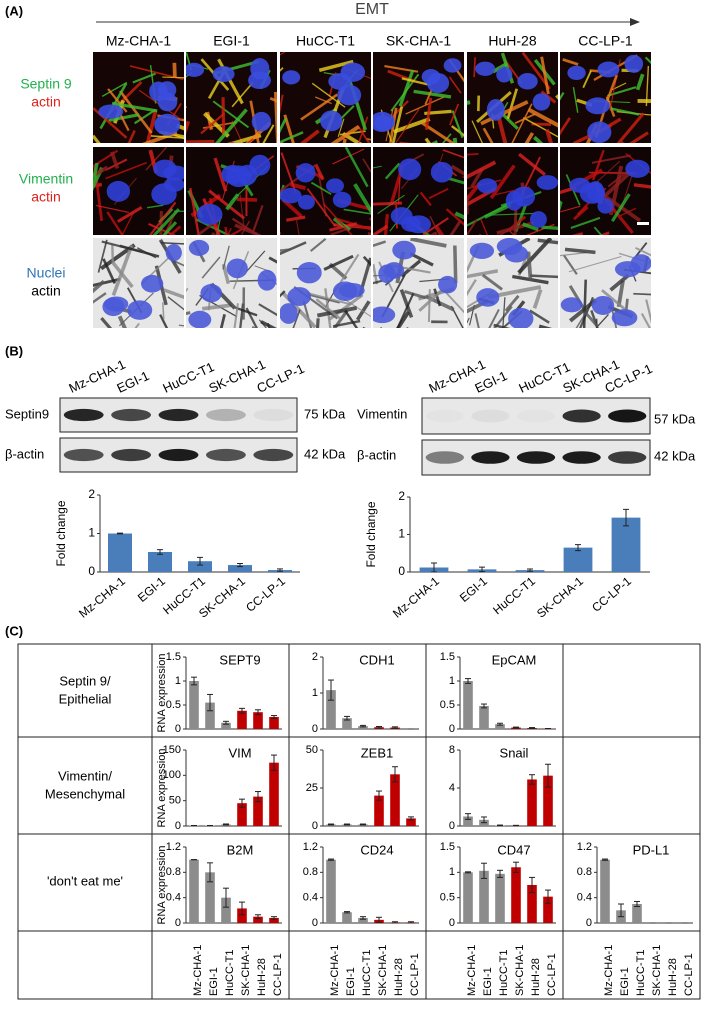 The height and width of the screenshot is (1010, 709). What do you see at coordinates (315, 923) in the screenshot?
I see `y-tick-label: 0` at bounding box center [315, 923].